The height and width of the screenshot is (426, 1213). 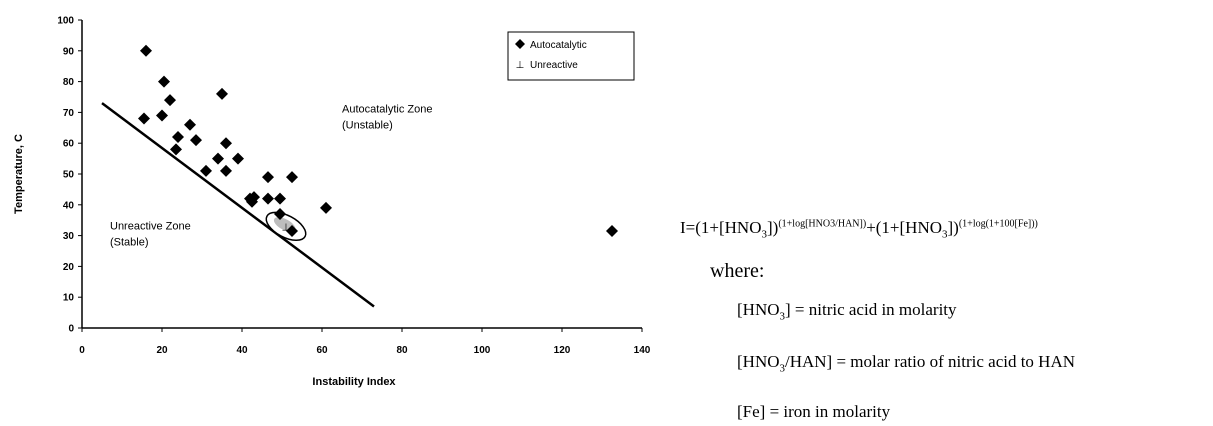 I want to click on unreactive-point: ⊥, so click(x=286, y=227).